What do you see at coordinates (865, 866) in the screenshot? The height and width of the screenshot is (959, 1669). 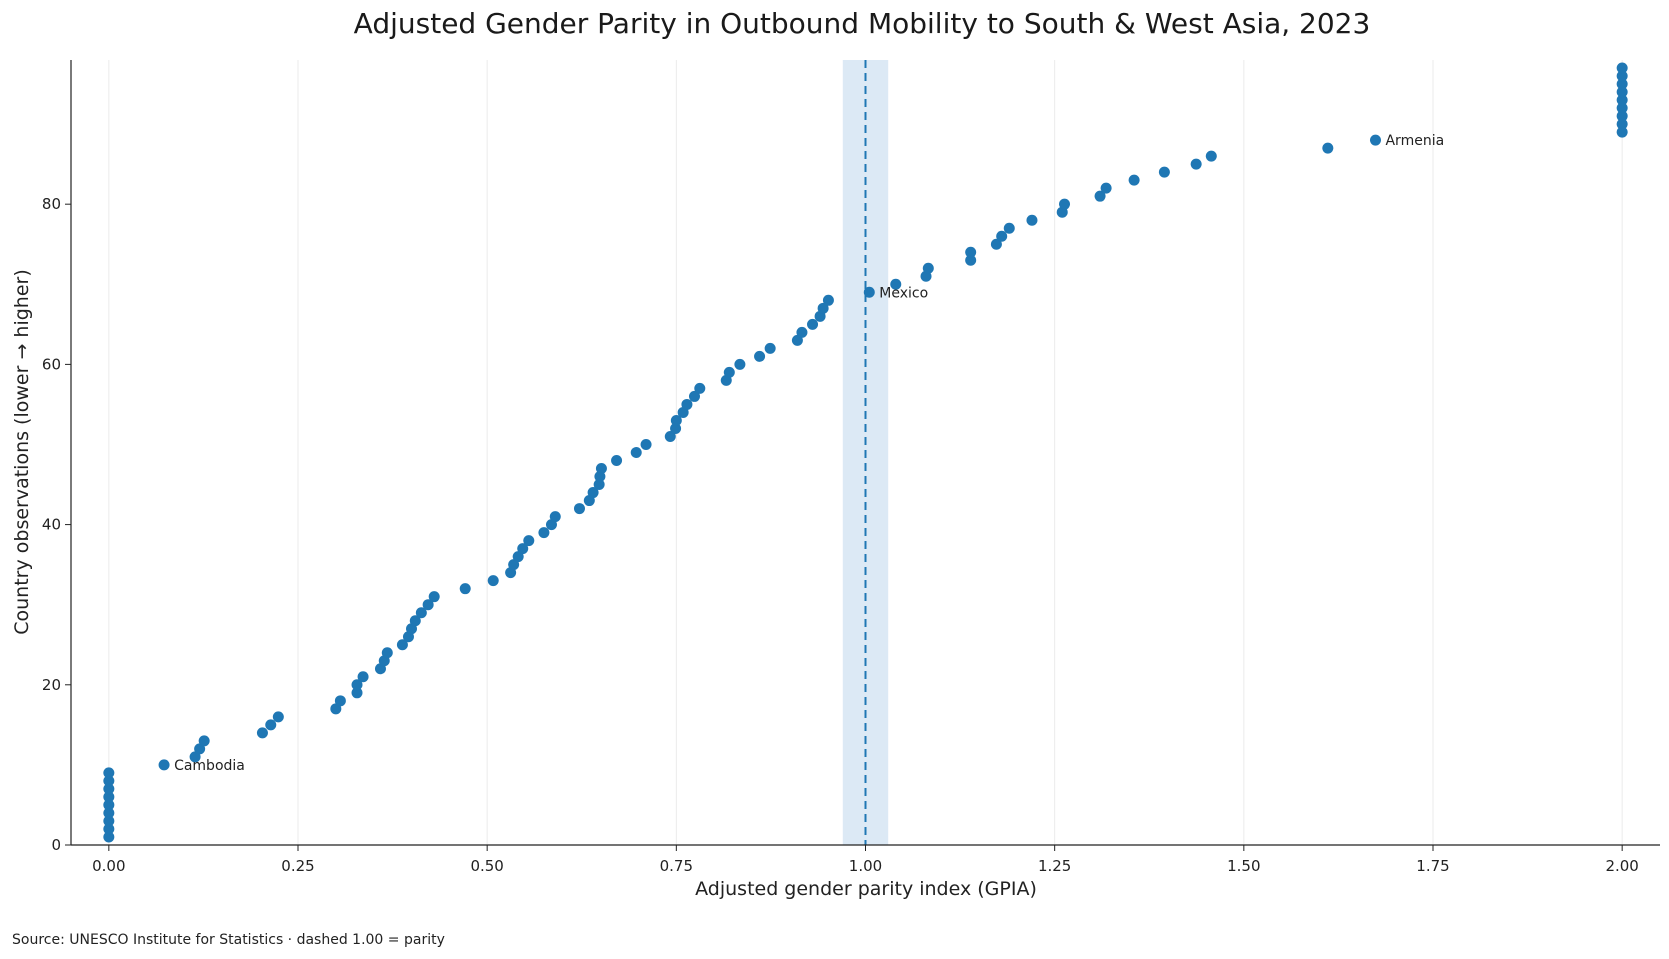 I see `x-tick-label: 1.00` at bounding box center [865, 866].